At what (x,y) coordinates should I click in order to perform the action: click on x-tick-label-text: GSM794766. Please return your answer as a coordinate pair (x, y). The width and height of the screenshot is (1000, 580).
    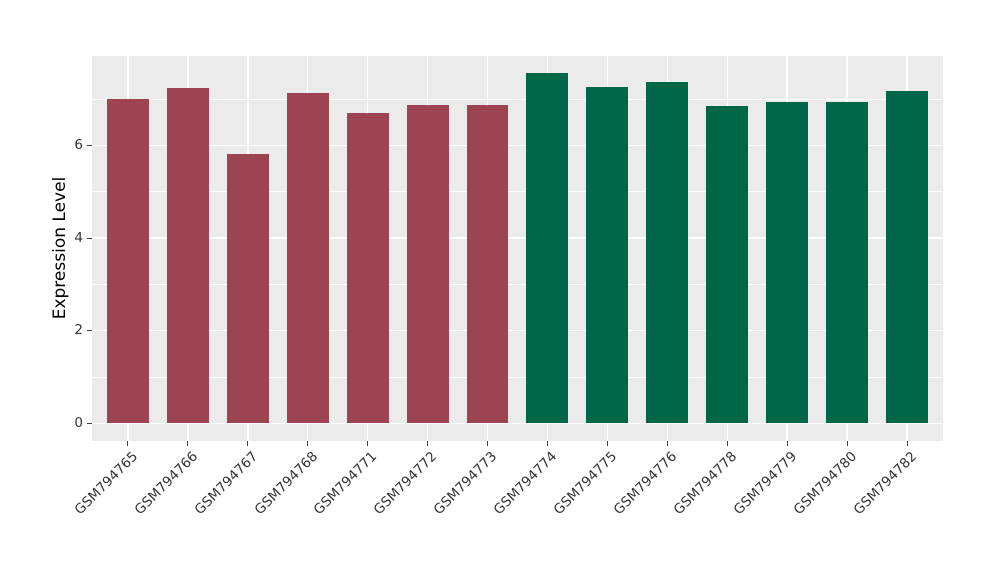
    Looking at the image, I should click on (166, 483).